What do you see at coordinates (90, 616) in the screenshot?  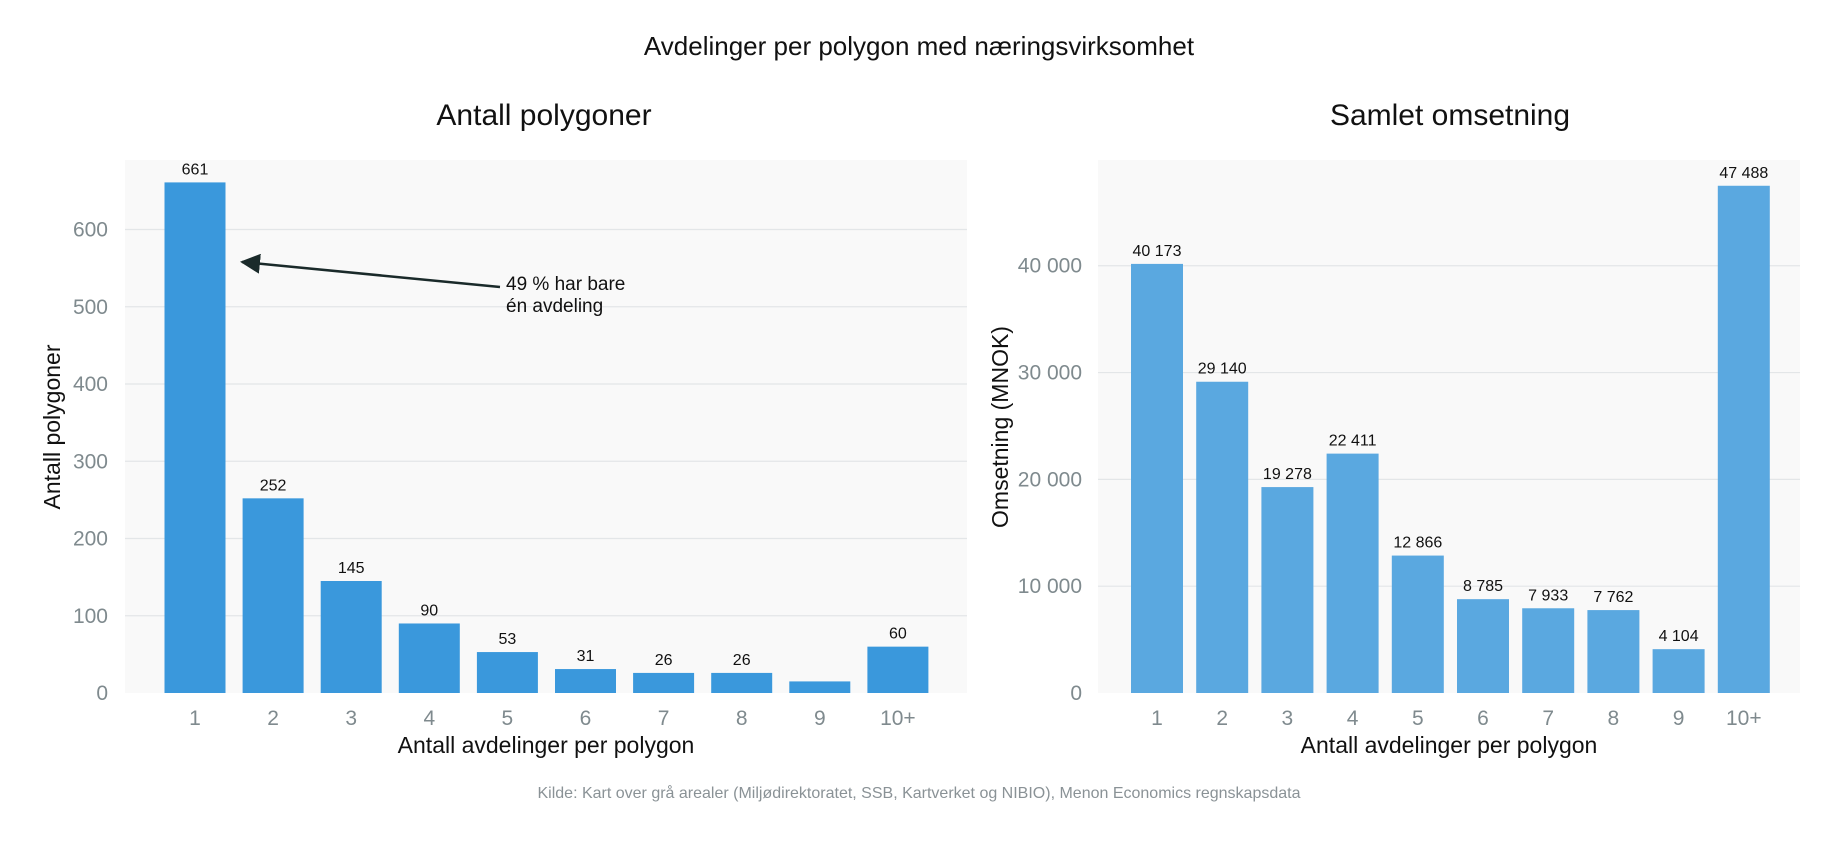 I see `y-tick-label-left: 100` at bounding box center [90, 616].